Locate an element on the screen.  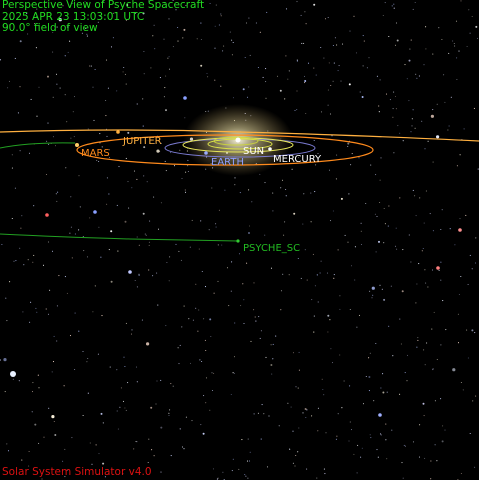
jupiter-orbit is located at coordinates (239, 135).